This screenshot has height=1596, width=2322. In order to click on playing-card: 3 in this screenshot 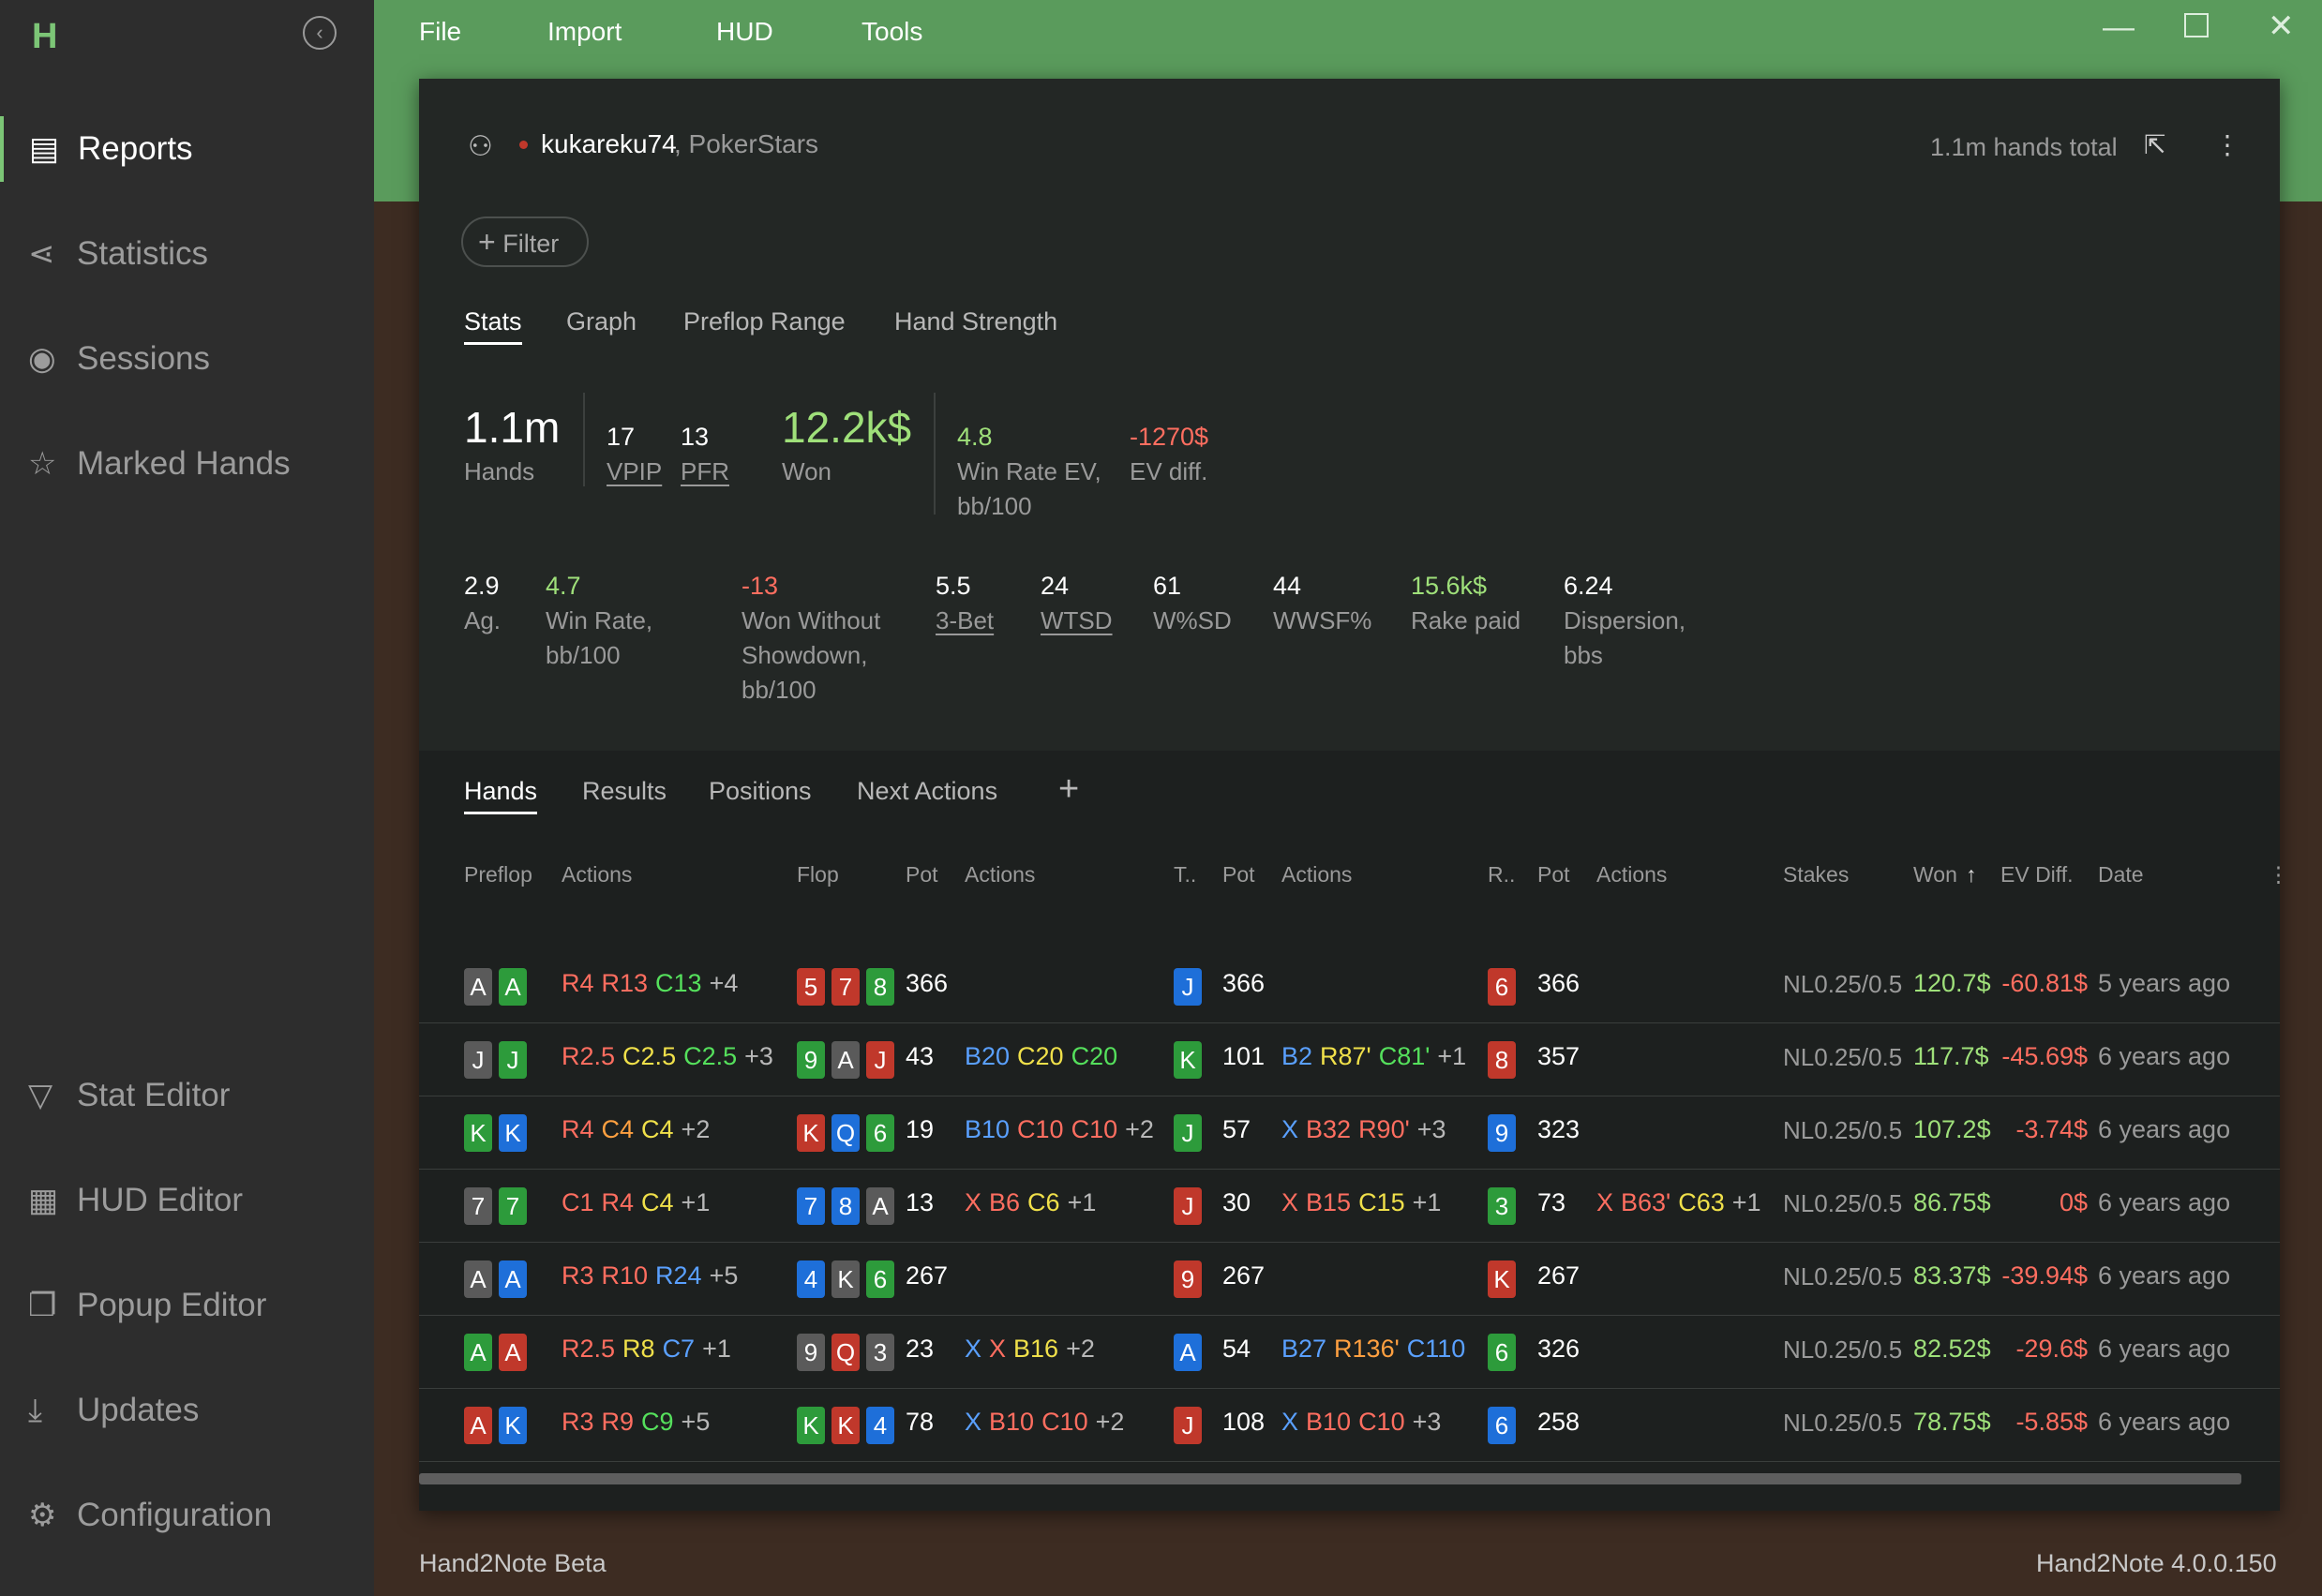, I will do `click(880, 1353)`.